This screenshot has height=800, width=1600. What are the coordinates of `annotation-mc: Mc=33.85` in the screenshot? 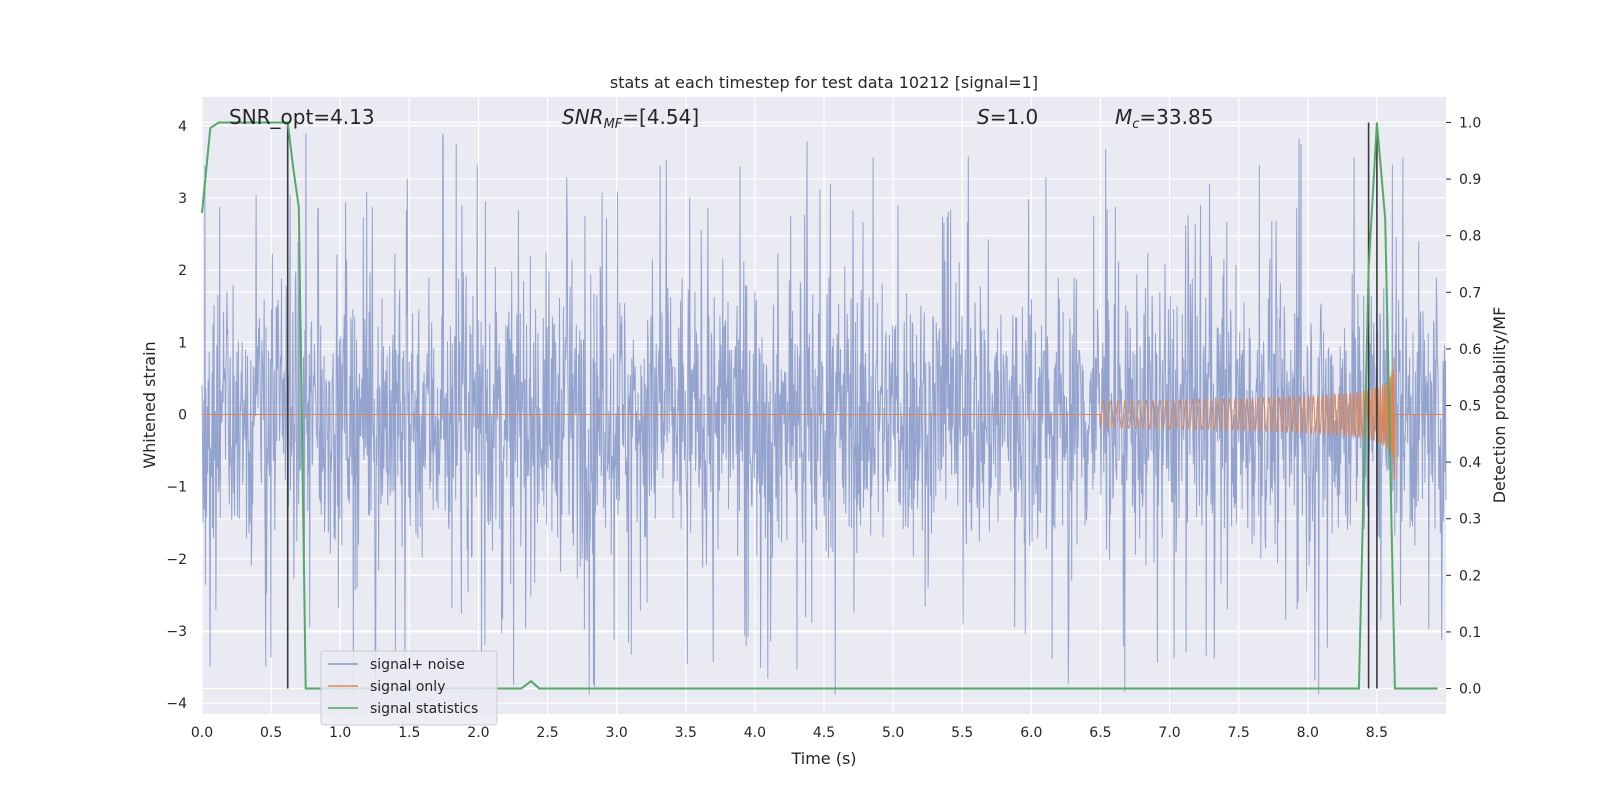 It's located at (1164, 118).